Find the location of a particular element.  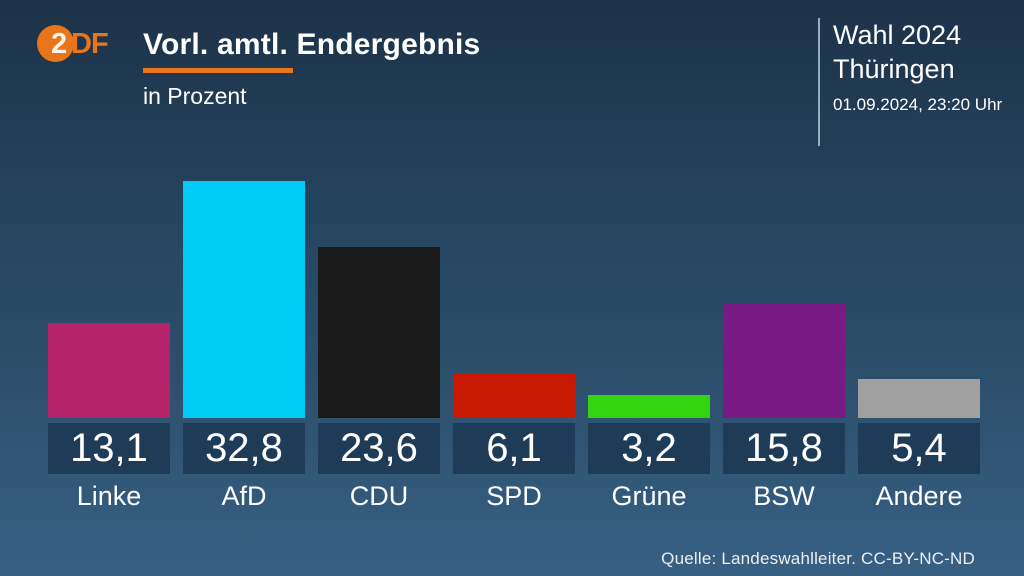

election-name: Wahl 2024 is located at coordinates (897, 35).